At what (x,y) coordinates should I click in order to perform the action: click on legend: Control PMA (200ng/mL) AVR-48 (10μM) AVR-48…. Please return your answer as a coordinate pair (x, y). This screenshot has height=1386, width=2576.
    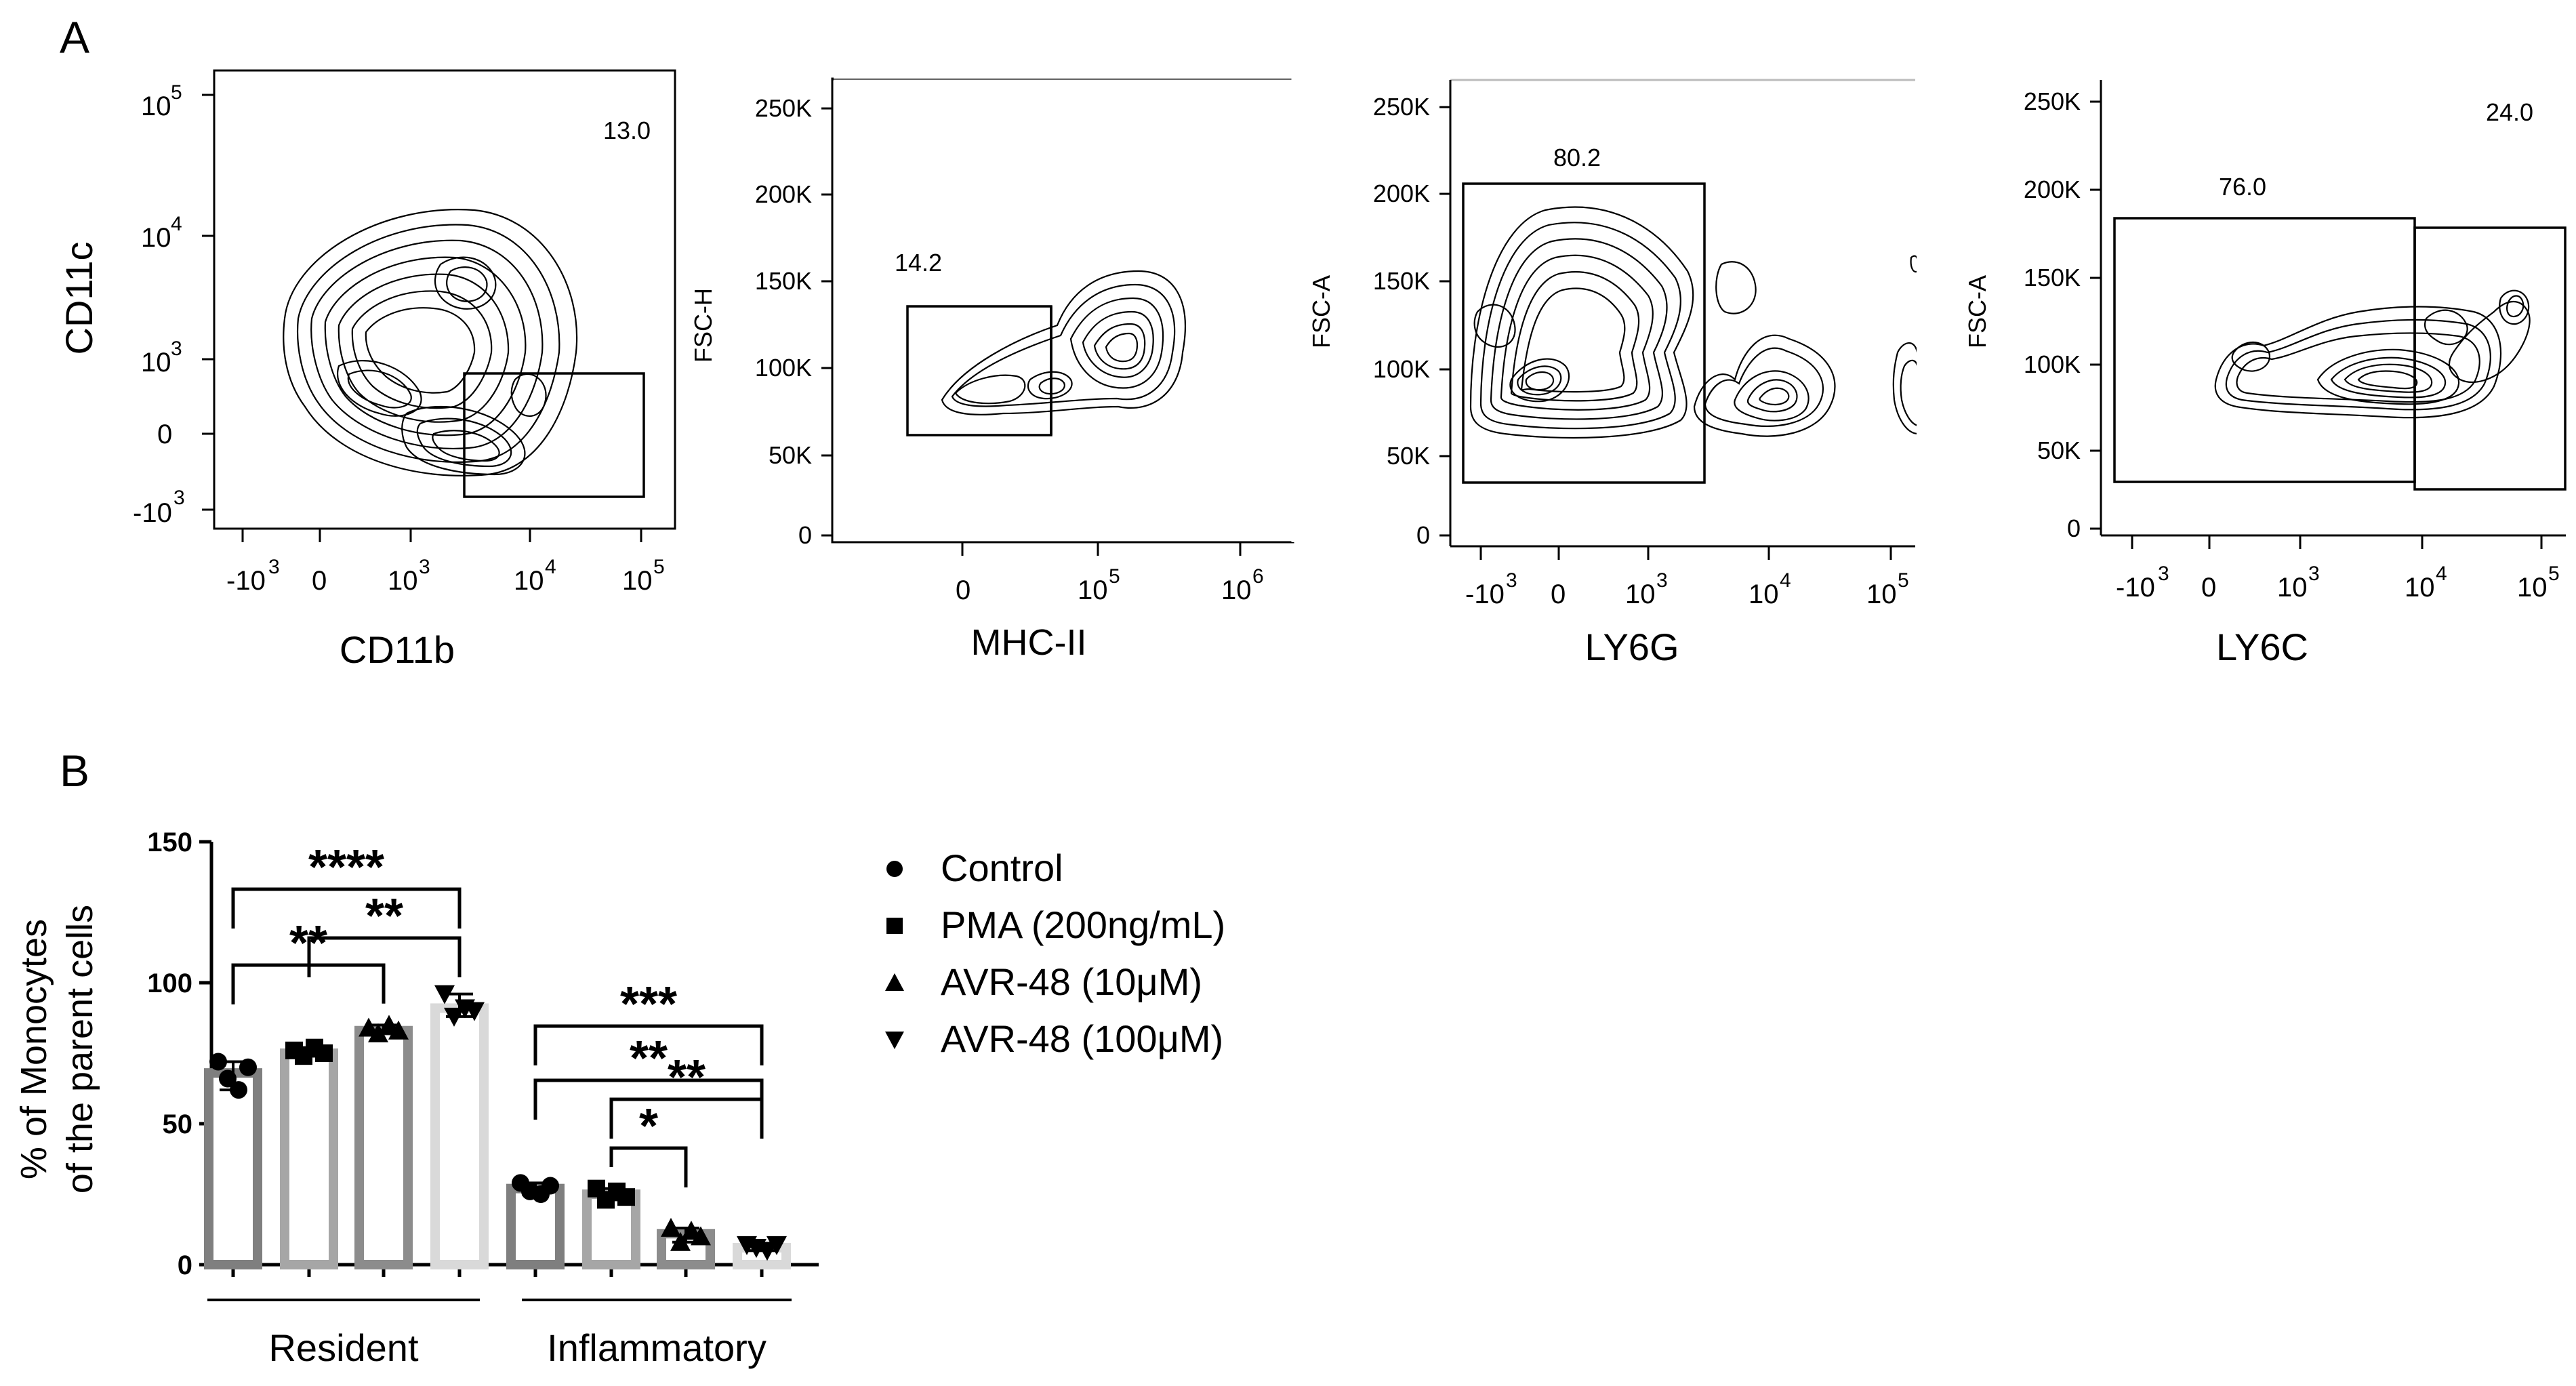
    Looking at the image, I should click on (1055, 953).